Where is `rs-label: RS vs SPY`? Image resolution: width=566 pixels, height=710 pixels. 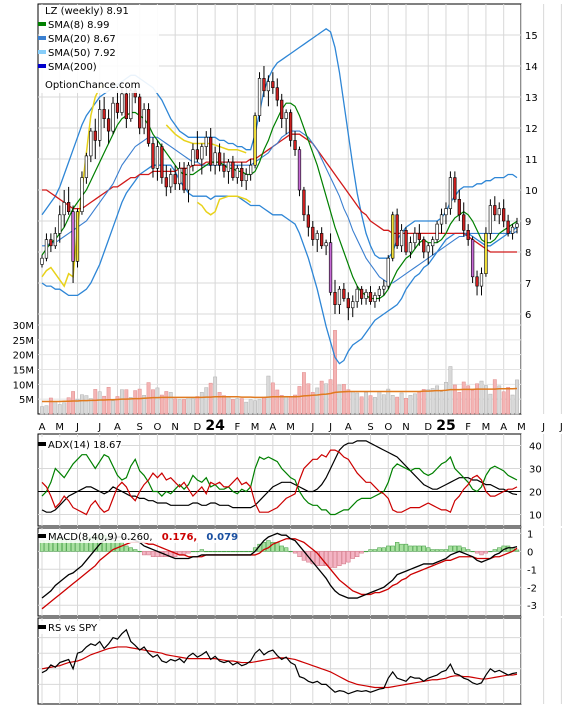
rs-label: RS vs SPY is located at coordinates (73, 628).